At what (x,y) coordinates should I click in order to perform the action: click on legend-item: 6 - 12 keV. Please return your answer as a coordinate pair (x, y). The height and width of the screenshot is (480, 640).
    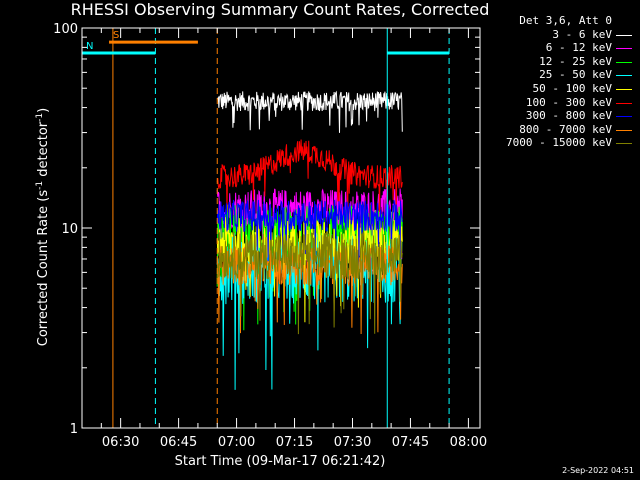
    Looking at the image, I should click on (557, 48).